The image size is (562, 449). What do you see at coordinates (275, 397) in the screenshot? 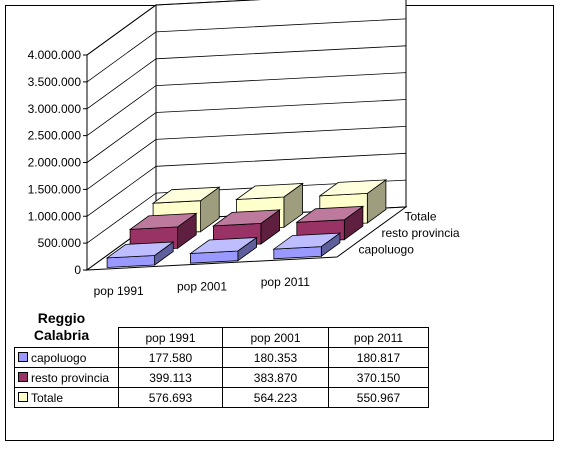
I see `table-cell: 564.223` at bounding box center [275, 397].